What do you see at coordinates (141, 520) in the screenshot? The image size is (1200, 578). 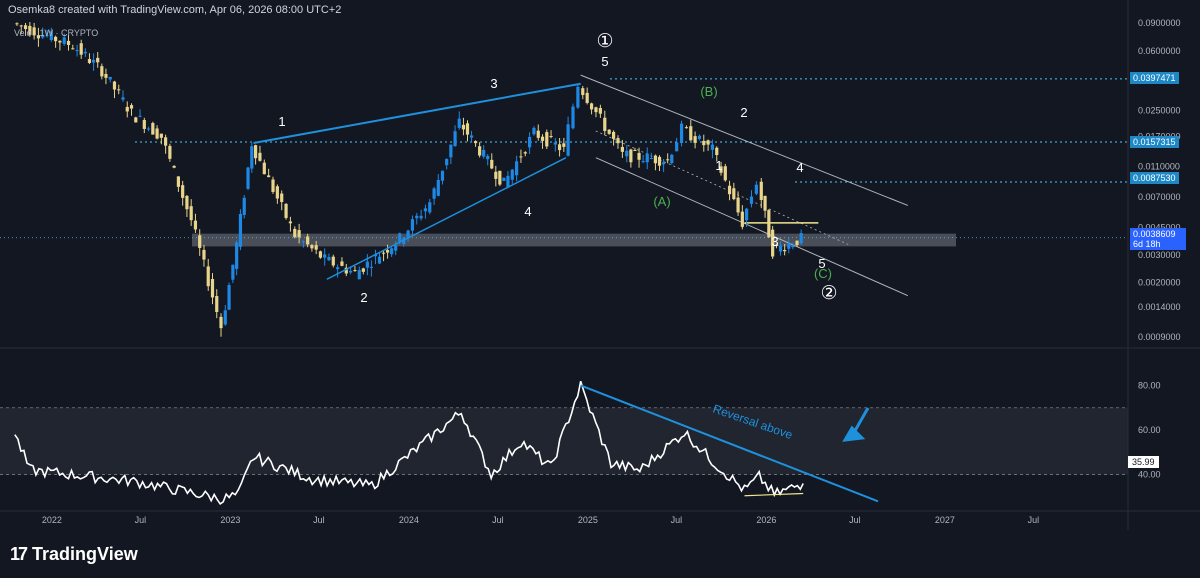 I see `time-label-1: Jul` at bounding box center [141, 520].